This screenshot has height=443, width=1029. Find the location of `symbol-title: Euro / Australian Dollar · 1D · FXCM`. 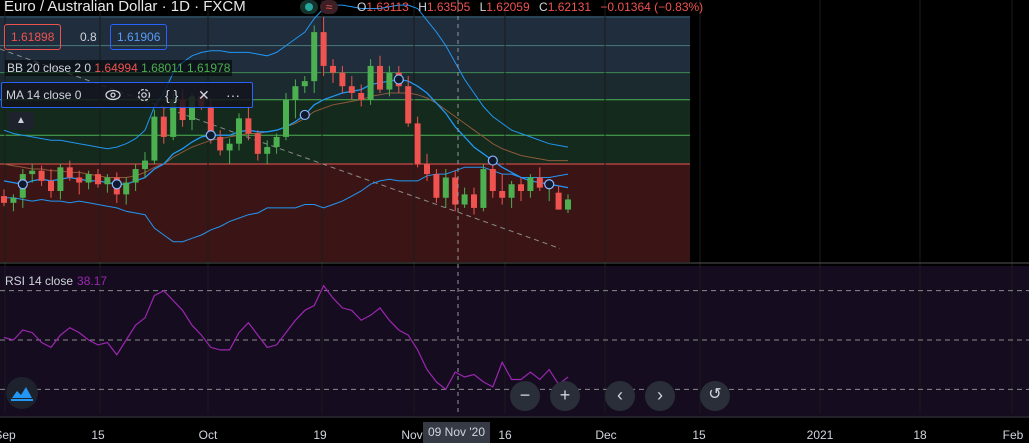

symbol-title: Euro / Australian Dollar · 1D · FXCM is located at coordinates (125, 7).